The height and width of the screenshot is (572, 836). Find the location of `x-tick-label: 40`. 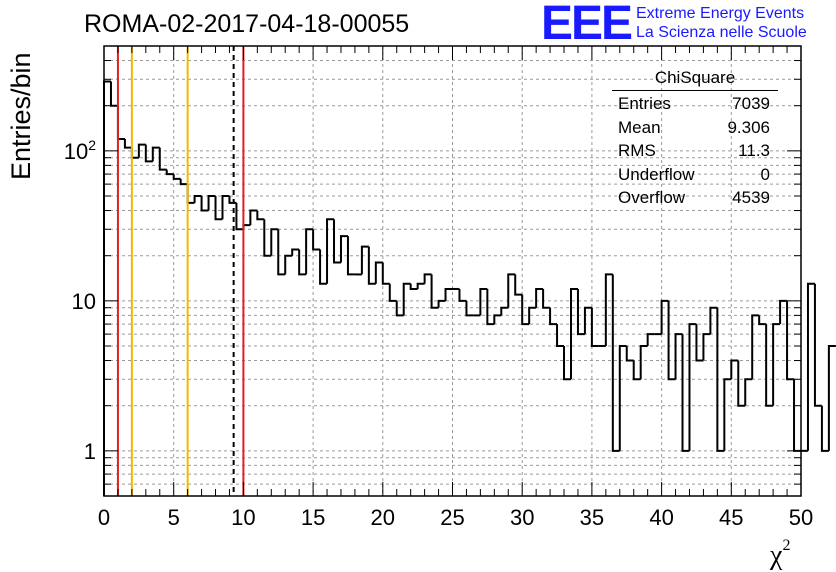

x-tick-label: 40 is located at coordinates (661, 517).